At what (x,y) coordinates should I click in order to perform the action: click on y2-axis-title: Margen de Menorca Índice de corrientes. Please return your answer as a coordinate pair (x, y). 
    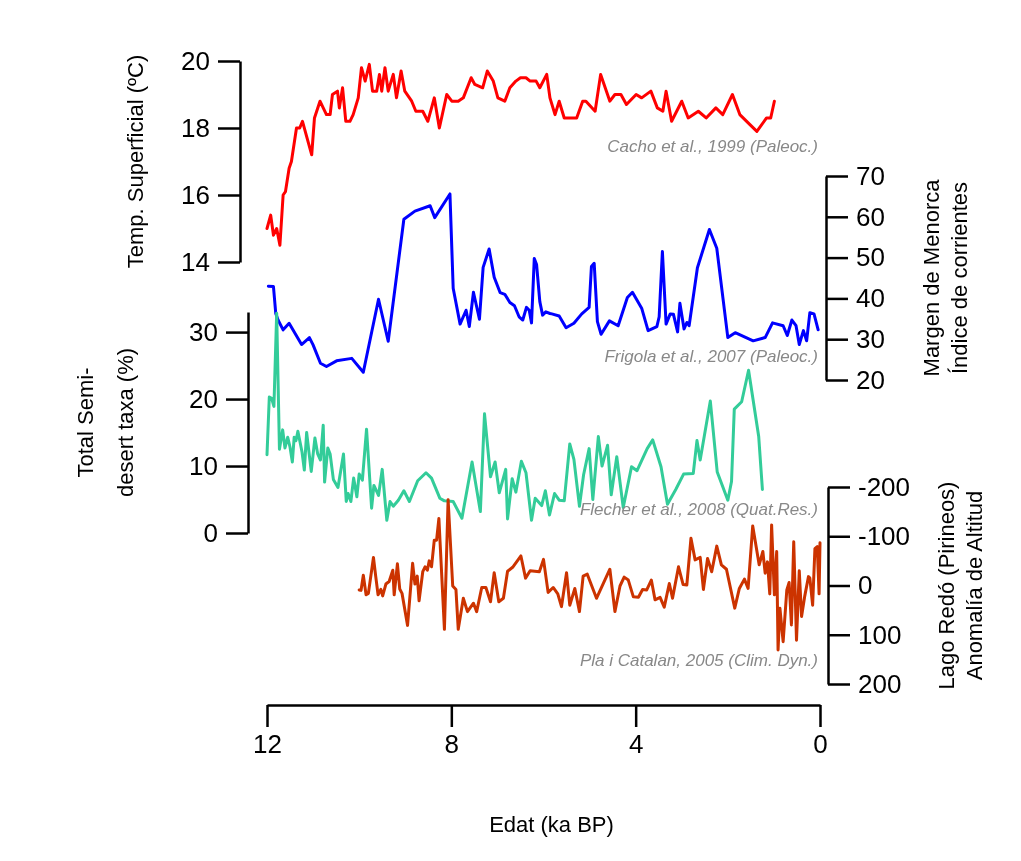
    Looking at the image, I should click on (945, 277).